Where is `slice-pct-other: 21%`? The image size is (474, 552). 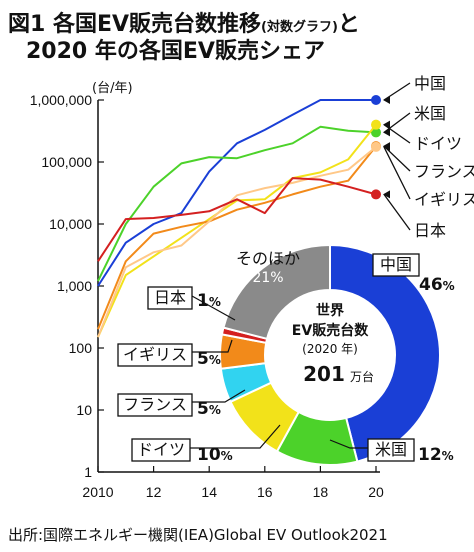
slice-pct-other: 21% is located at coordinates (267, 278).